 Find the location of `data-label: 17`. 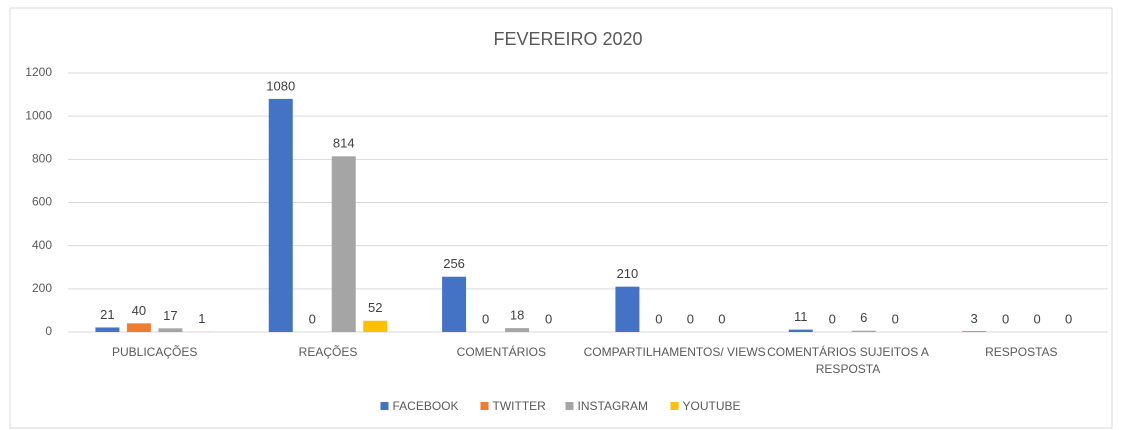

data-label: 17 is located at coordinates (170, 315).